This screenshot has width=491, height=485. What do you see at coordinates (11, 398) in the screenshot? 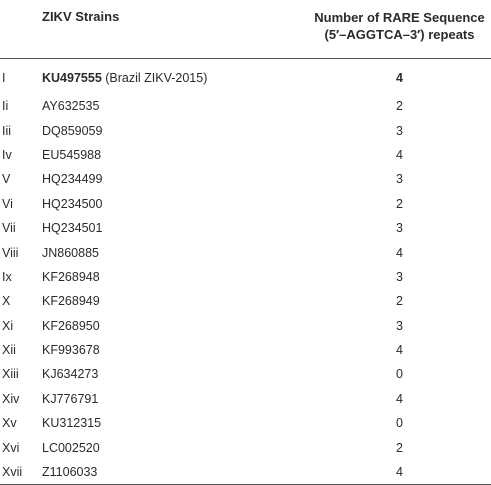
I see `row-index: Xiv` at bounding box center [11, 398].